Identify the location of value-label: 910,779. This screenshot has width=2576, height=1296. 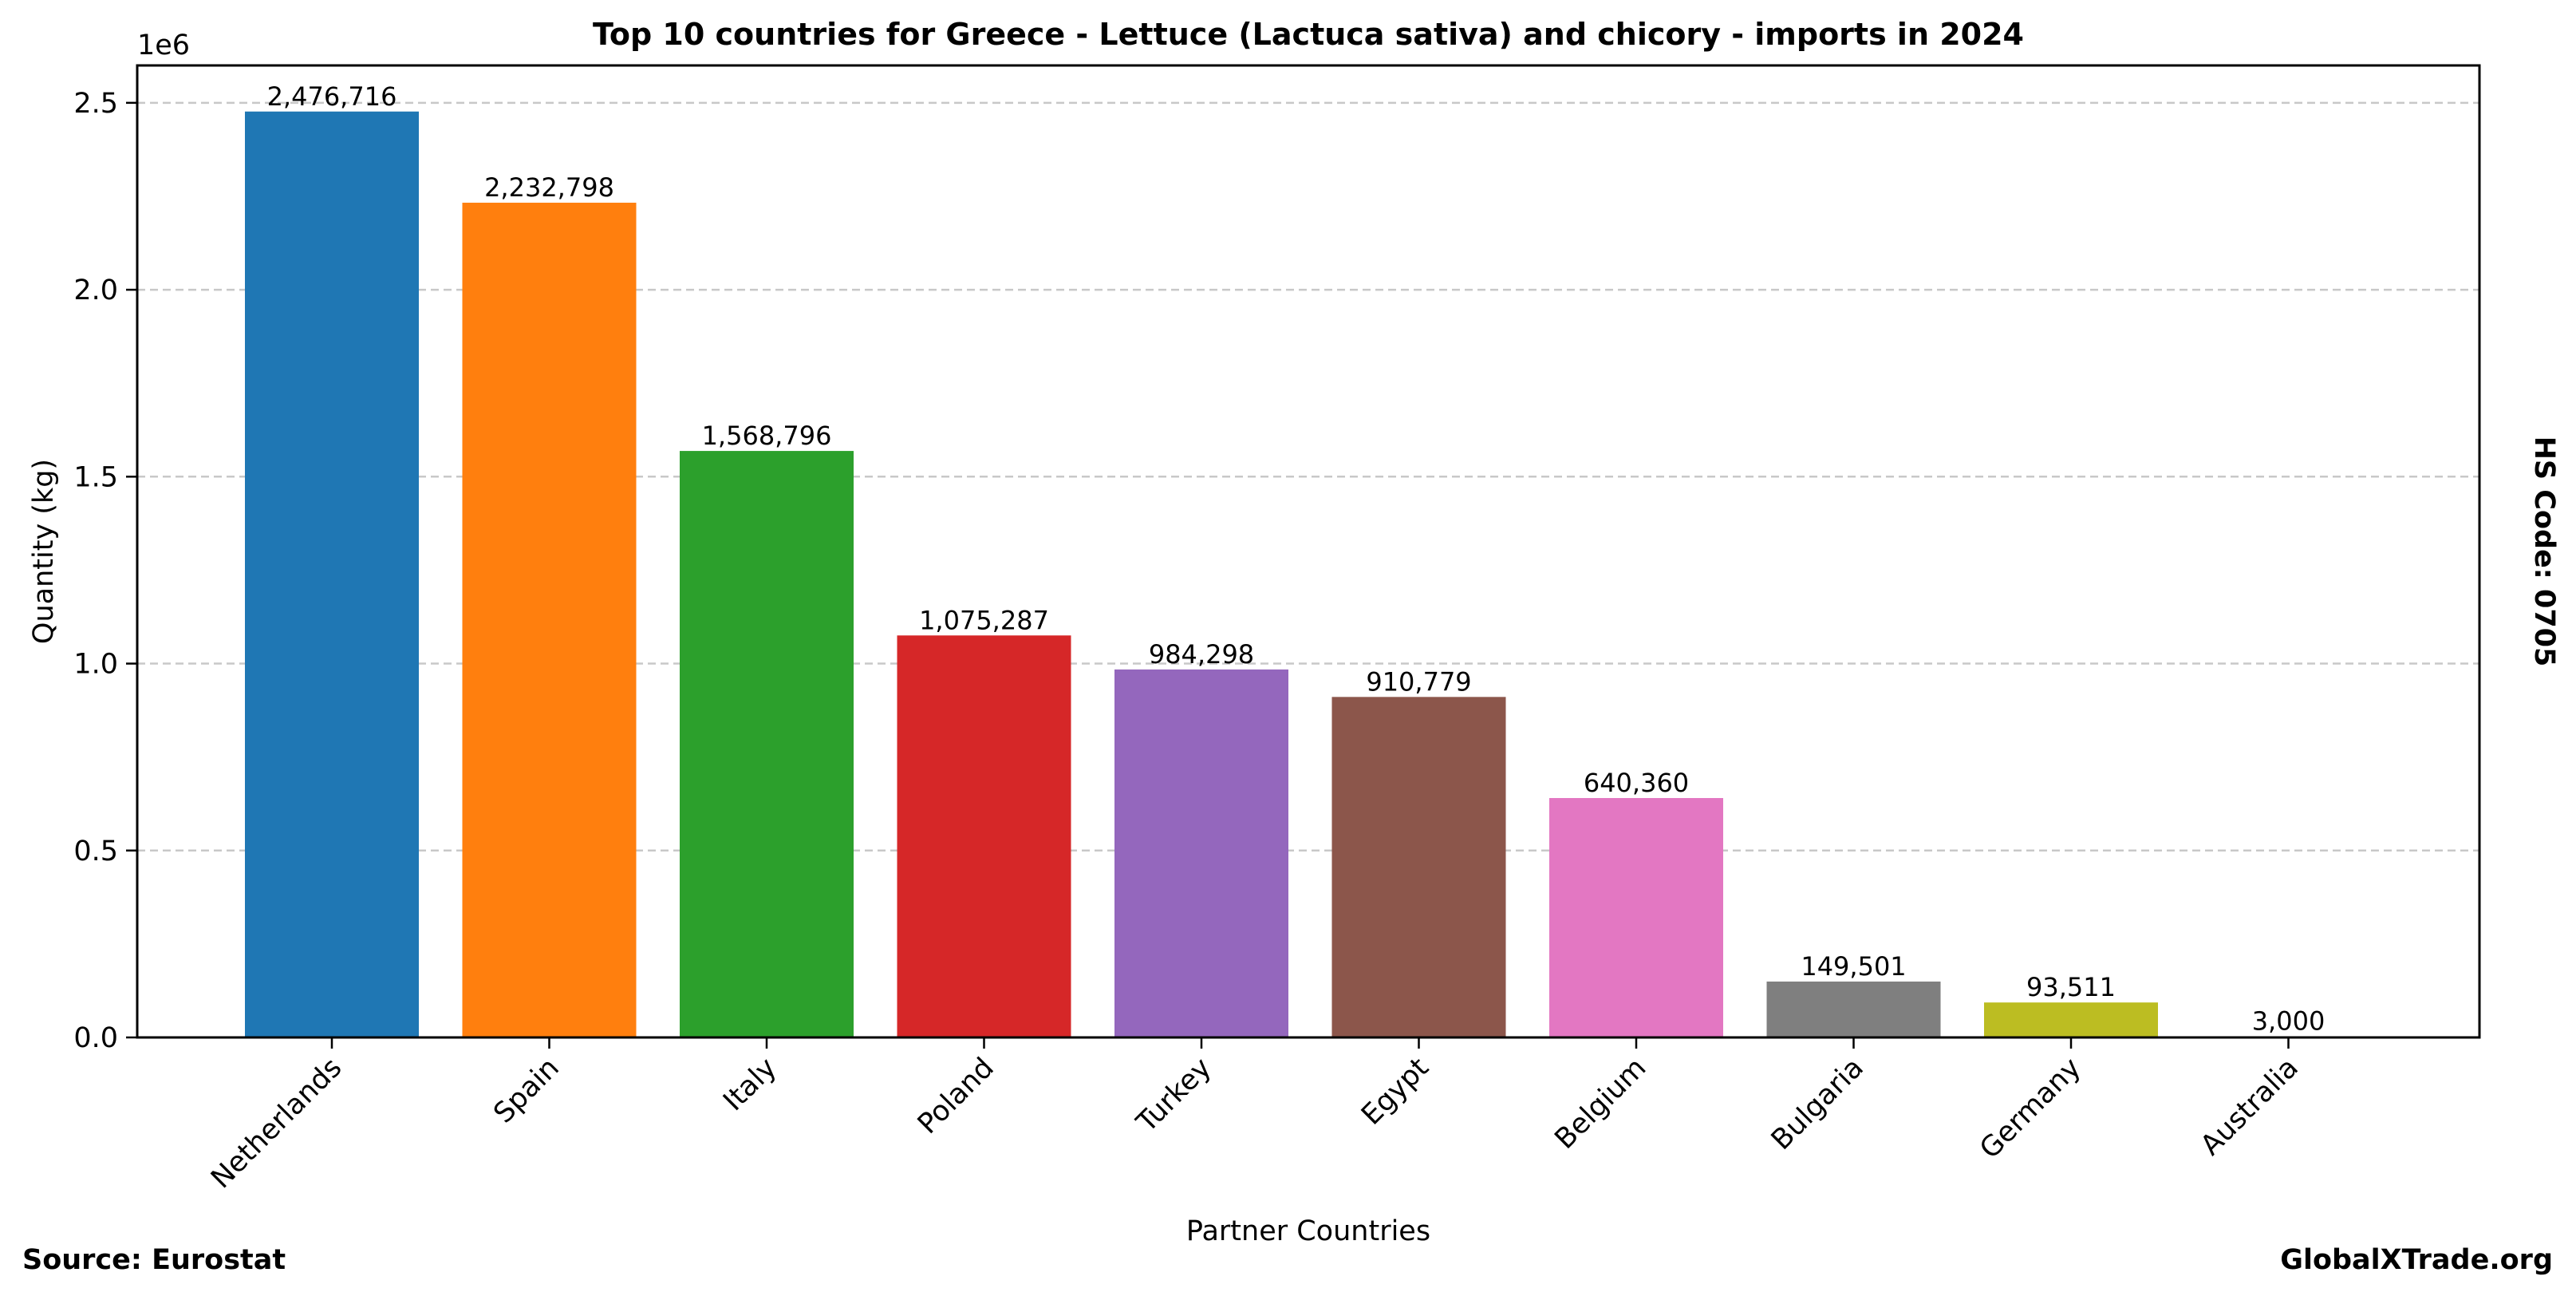
(1419, 681).